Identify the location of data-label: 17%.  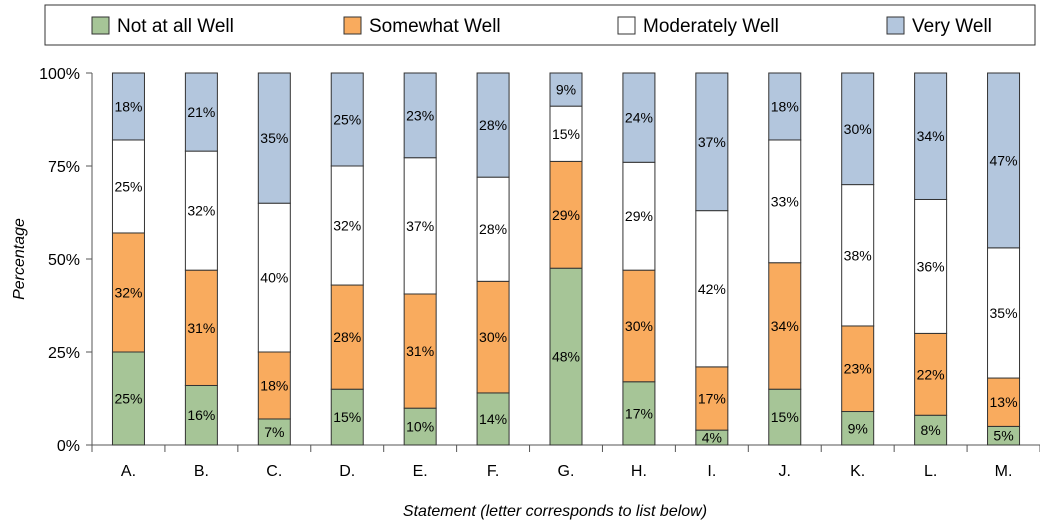
(639, 413).